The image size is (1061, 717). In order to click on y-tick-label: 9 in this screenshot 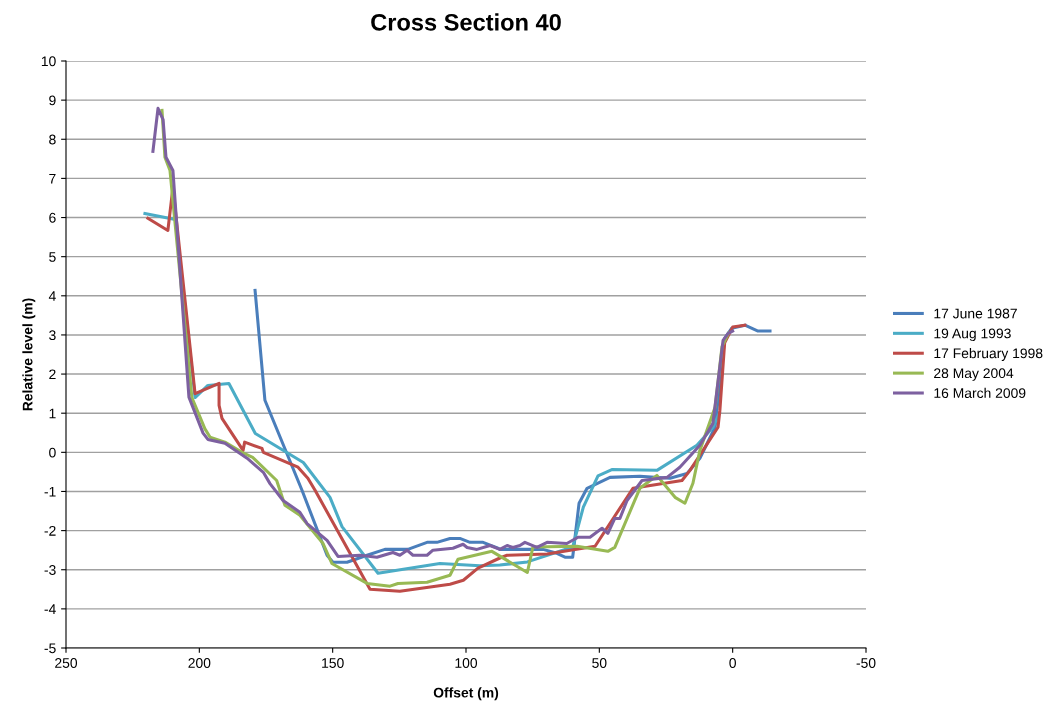, I will do `click(52, 100)`.